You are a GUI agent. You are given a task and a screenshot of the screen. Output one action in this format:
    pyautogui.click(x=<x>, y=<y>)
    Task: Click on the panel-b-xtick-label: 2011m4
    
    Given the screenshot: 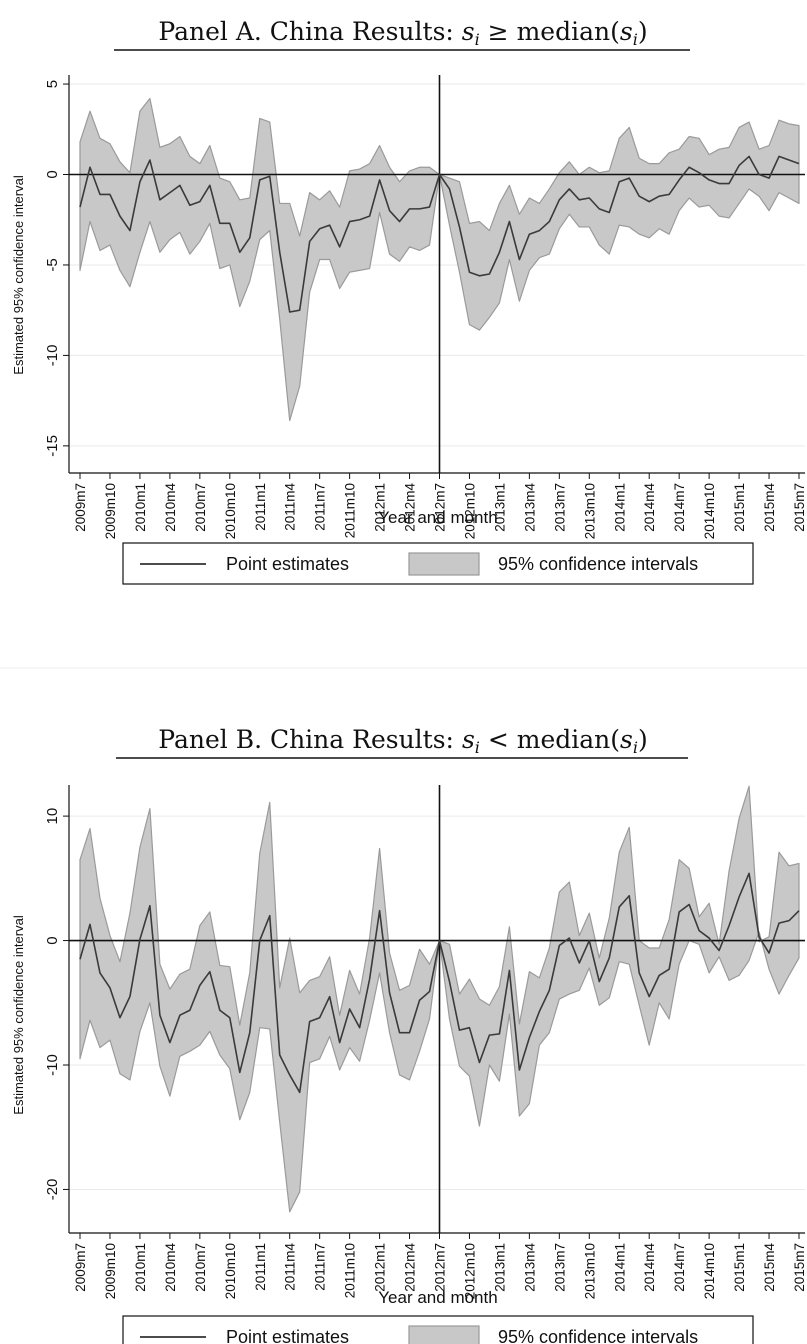 What is the action you would take?
    pyautogui.click(x=290, y=1267)
    